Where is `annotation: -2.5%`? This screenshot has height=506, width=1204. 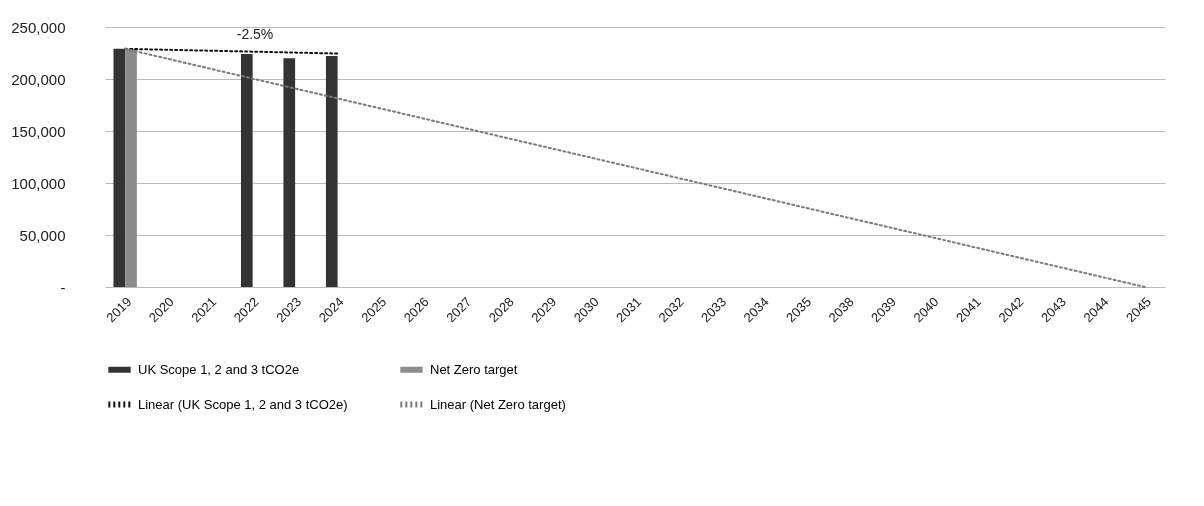 annotation: -2.5% is located at coordinates (255, 34).